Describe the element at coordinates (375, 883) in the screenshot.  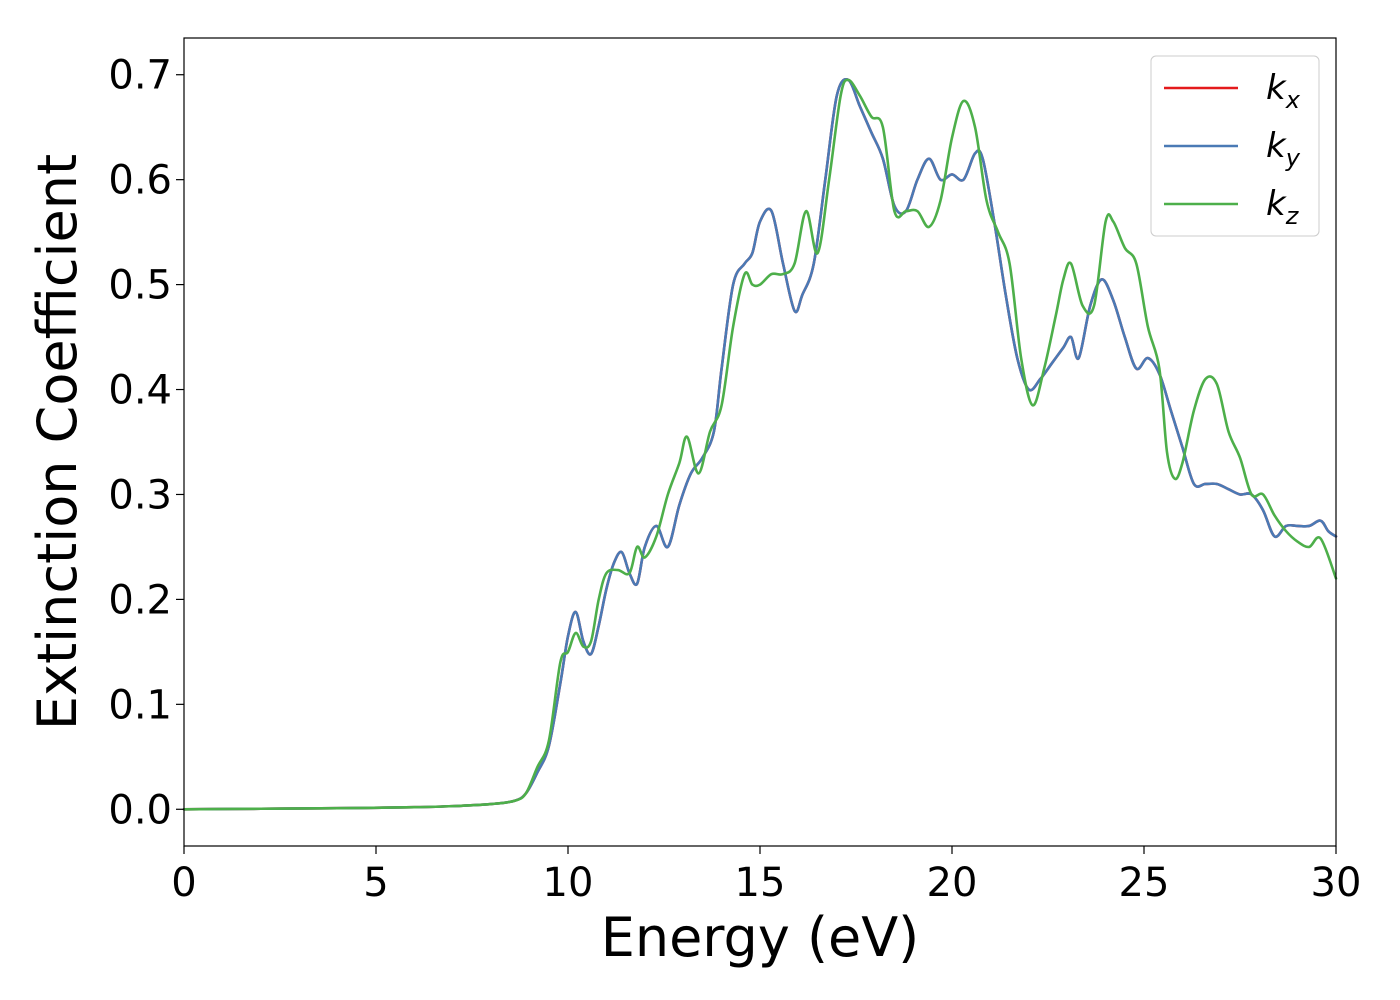
I see `x-tick-label: 5` at that location.